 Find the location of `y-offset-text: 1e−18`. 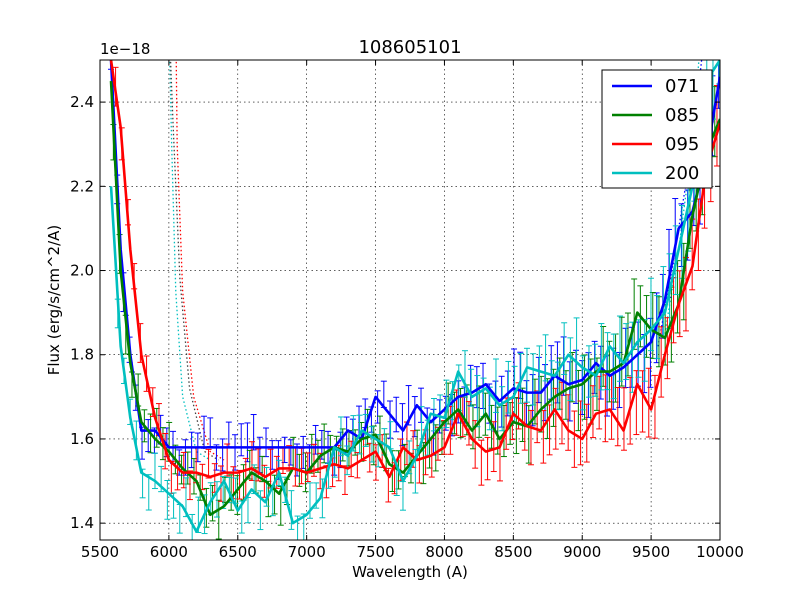

y-offset-text: 1e−18 is located at coordinates (125, 49).